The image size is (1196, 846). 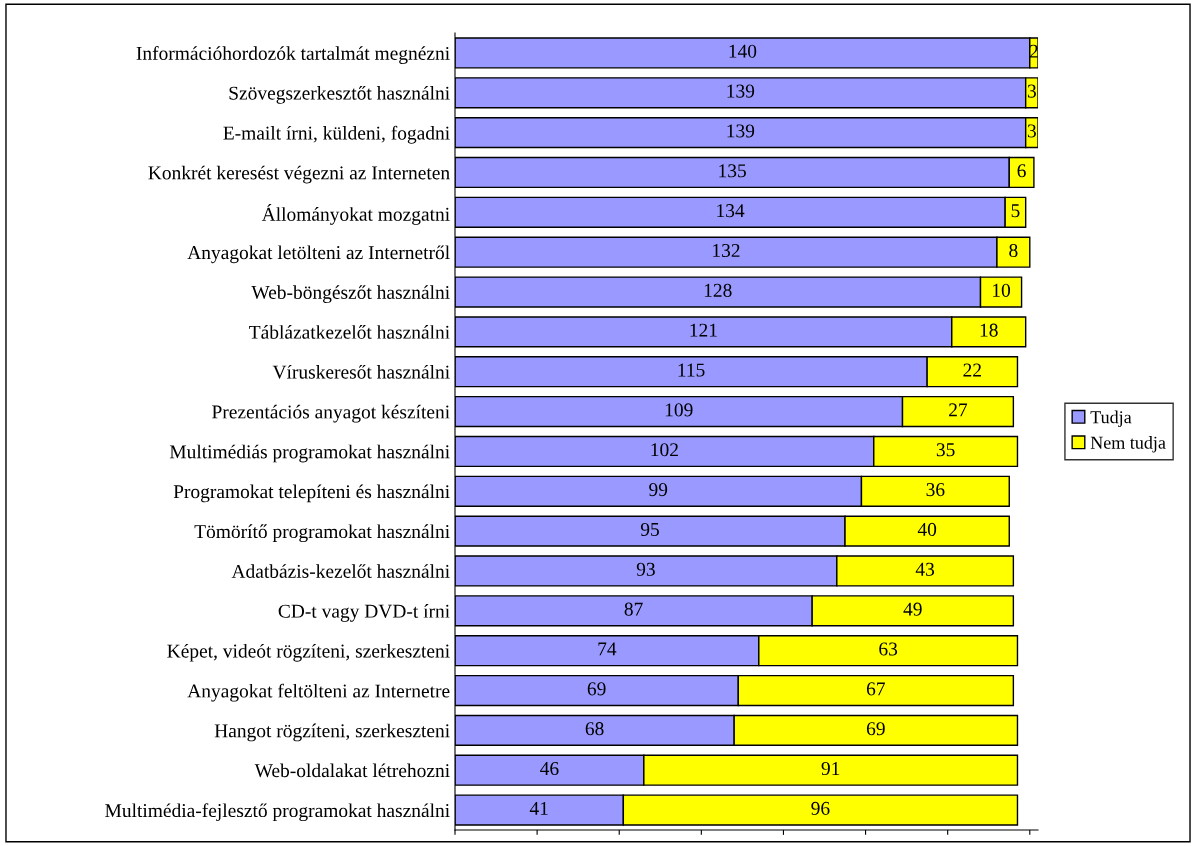 What do you see at coordinates (731, 211) in the screenshot?
I see `data-label: 134` at bounding box center [731, 211].